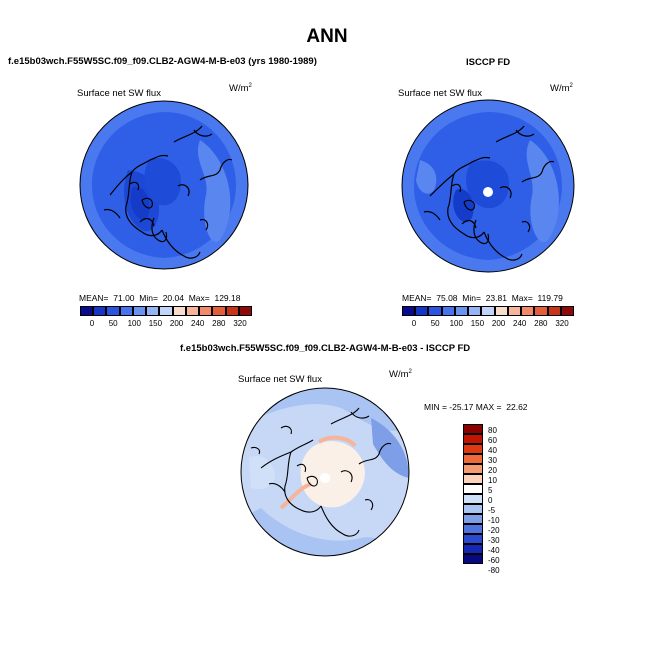 This screenshot has width=654, height=655. I want to click on diff-colorbar-tick-label: -40, so click(494, 550).